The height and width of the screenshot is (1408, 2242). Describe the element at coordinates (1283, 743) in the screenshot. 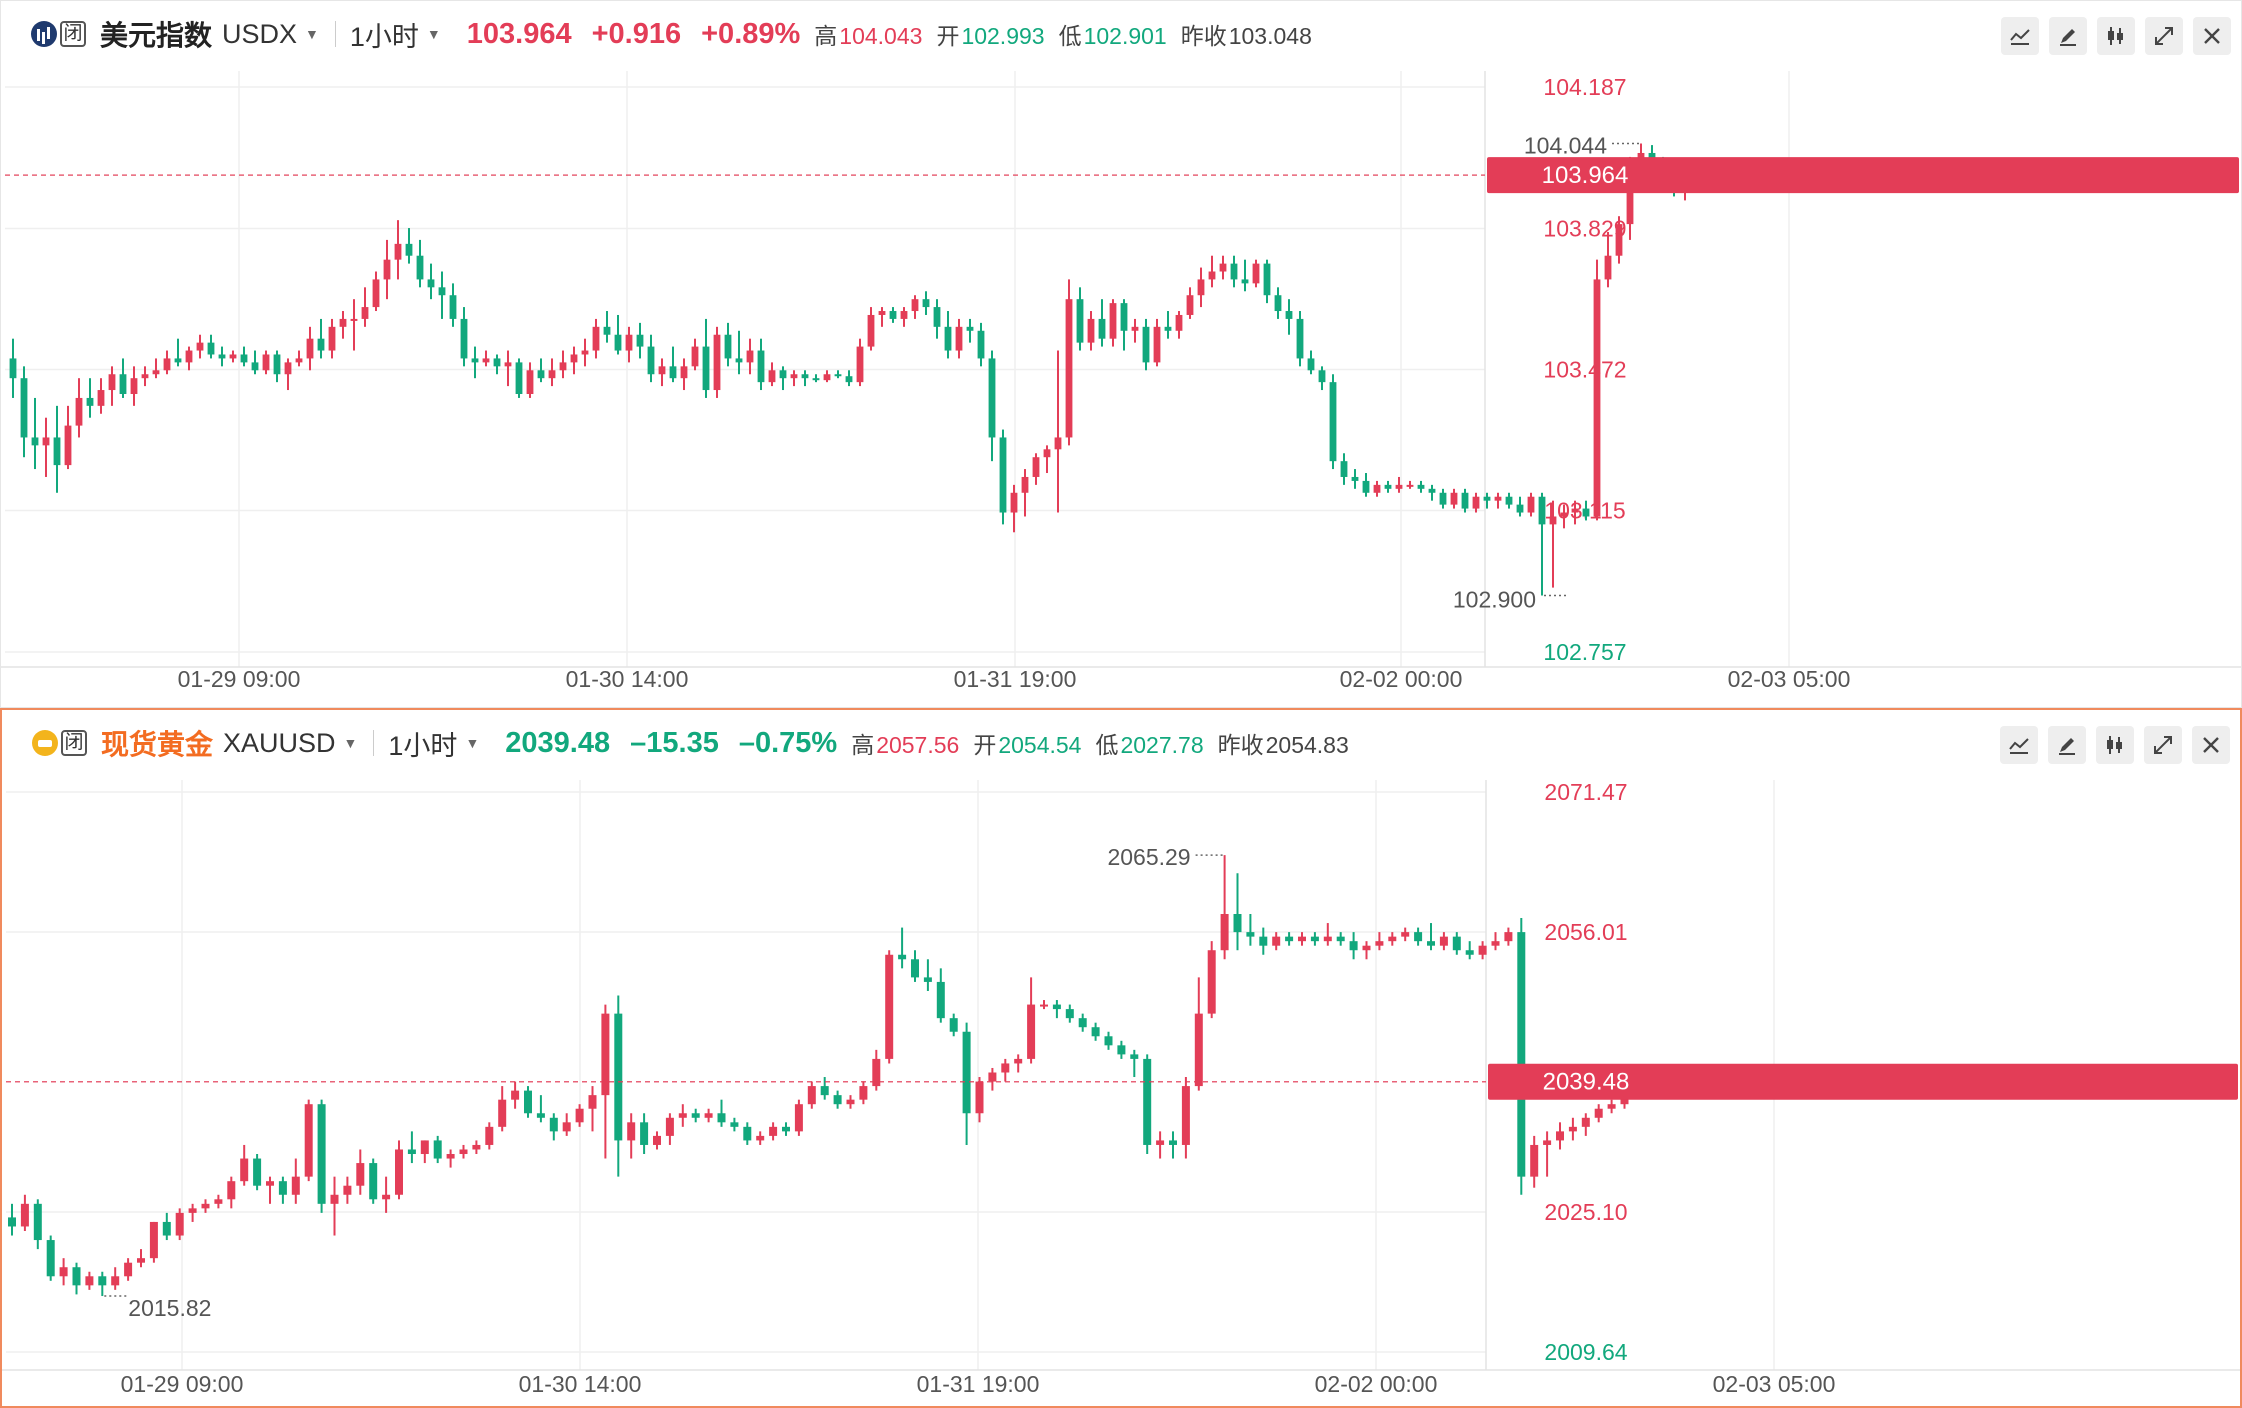

I see `stat-prev-close: 昨收2054.83` at that location.